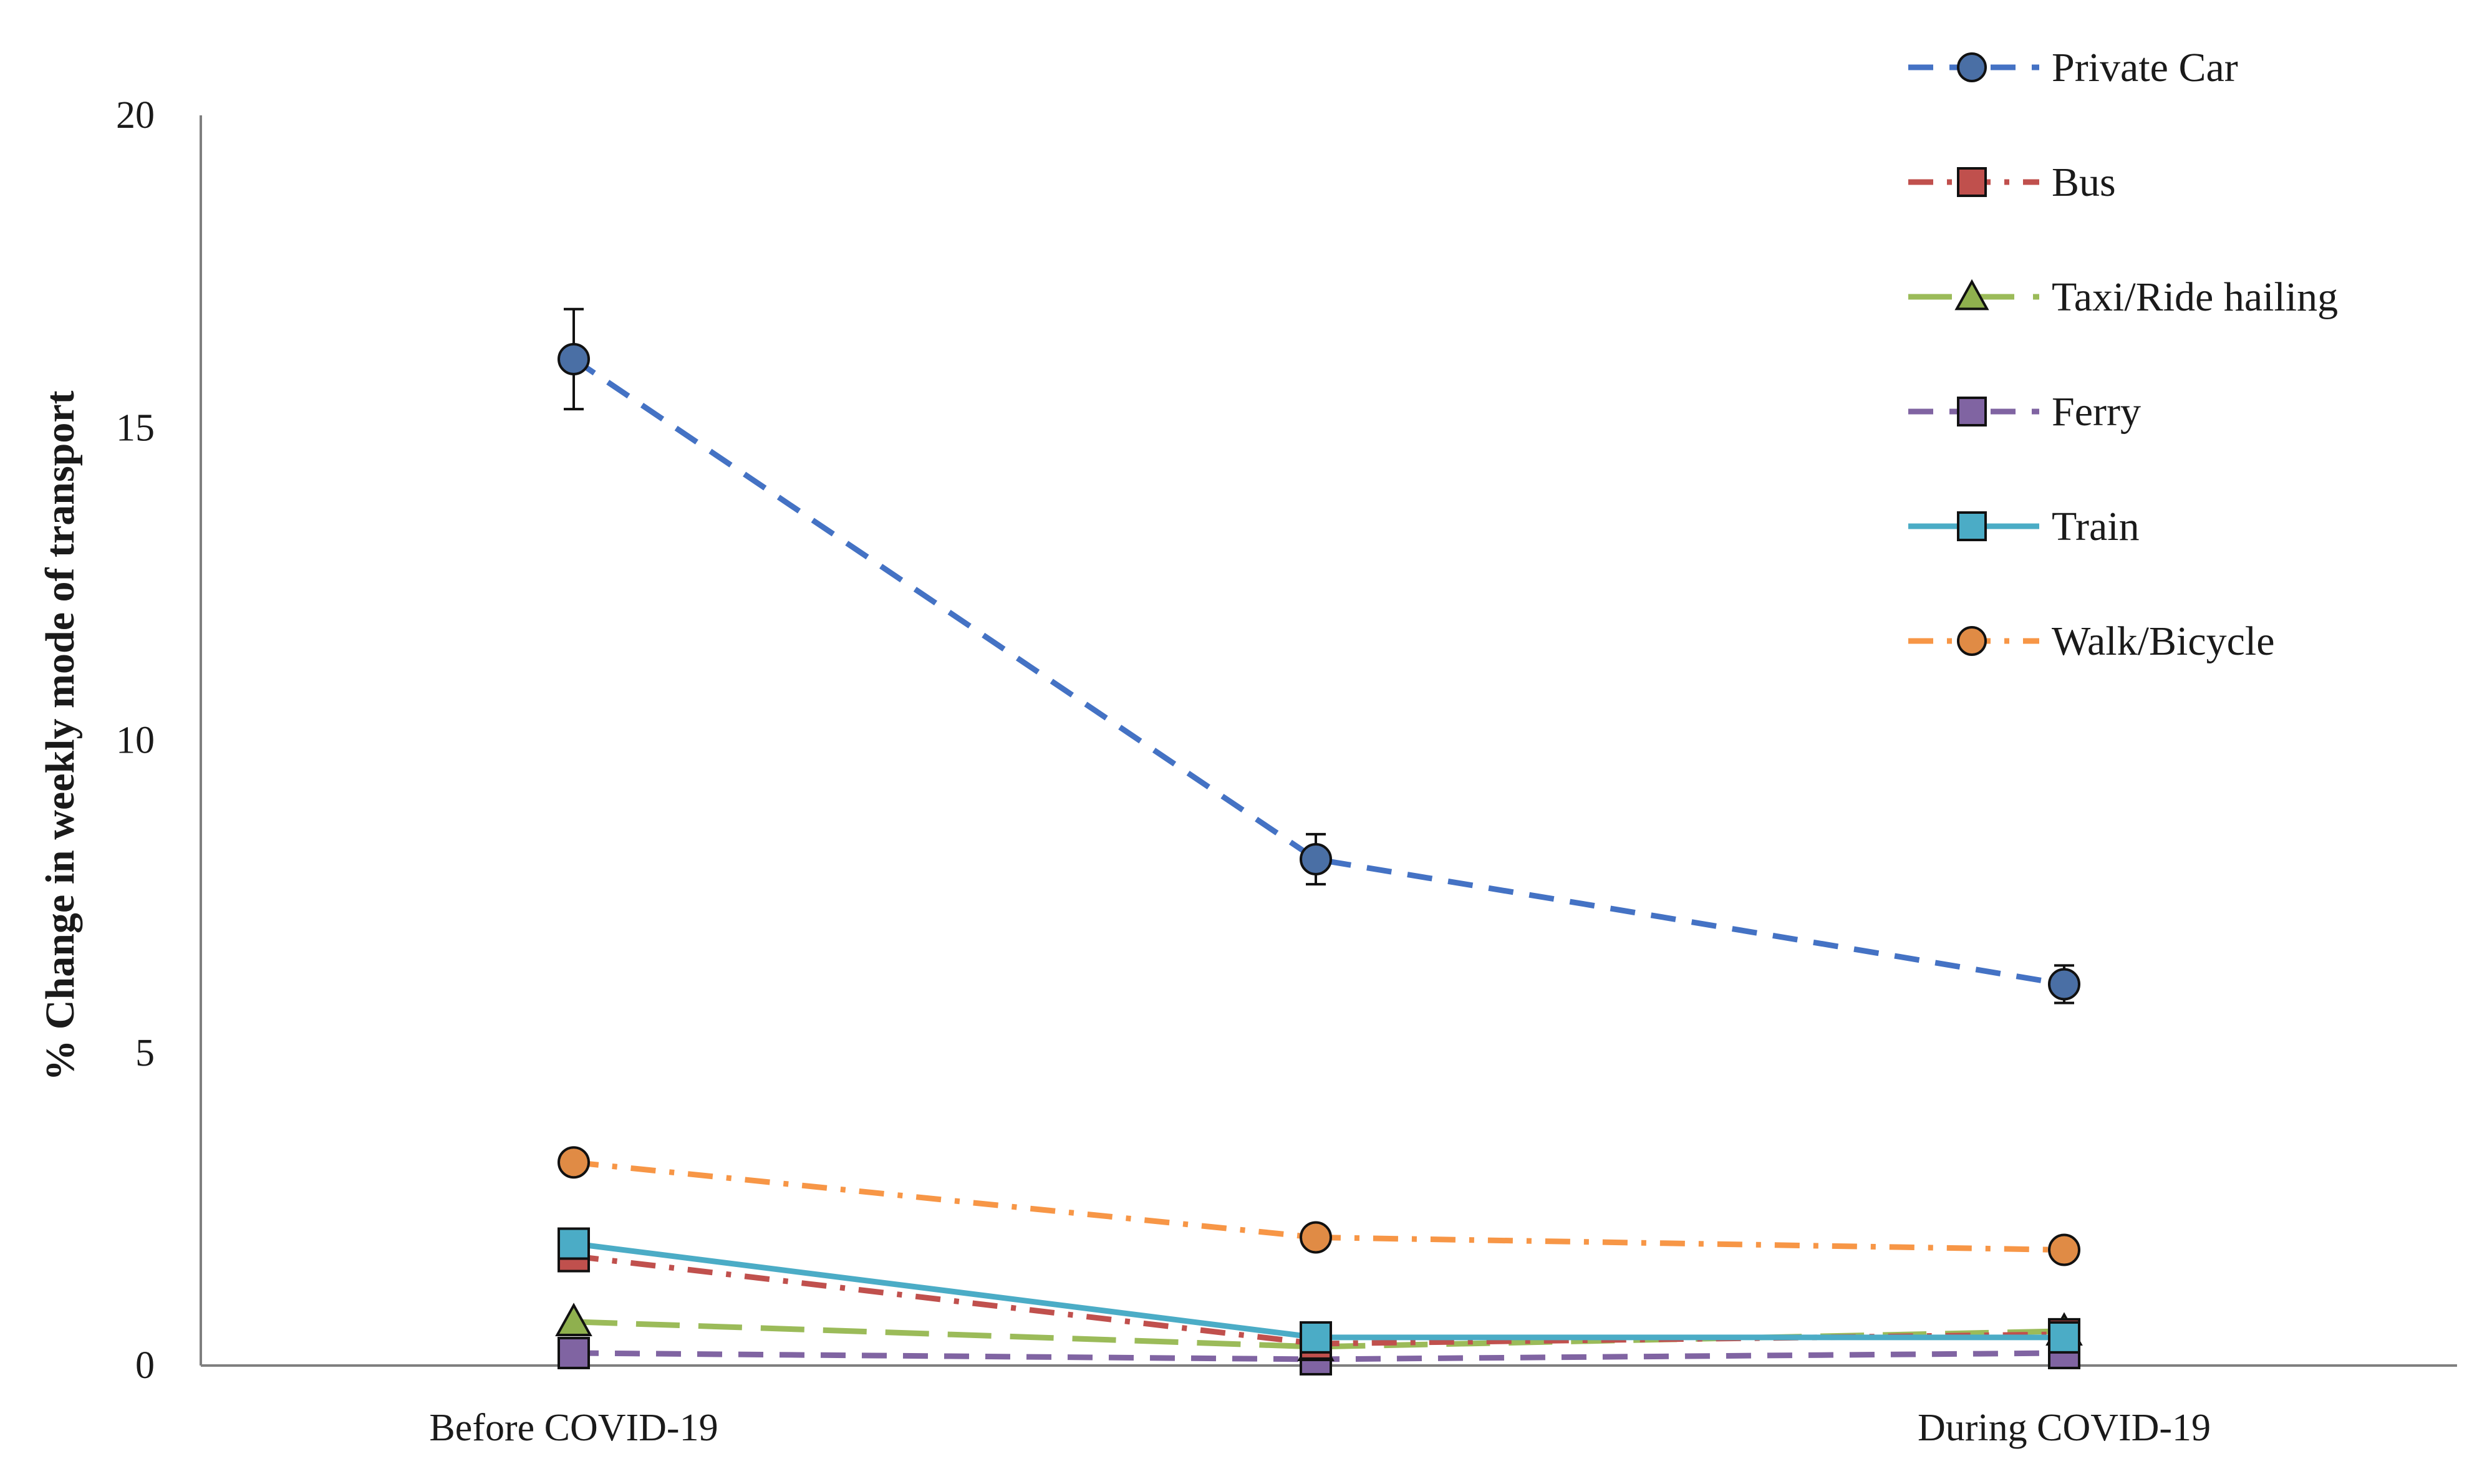  I want to click on data-point-taxi-ride-hailing, so click(573, 1320).